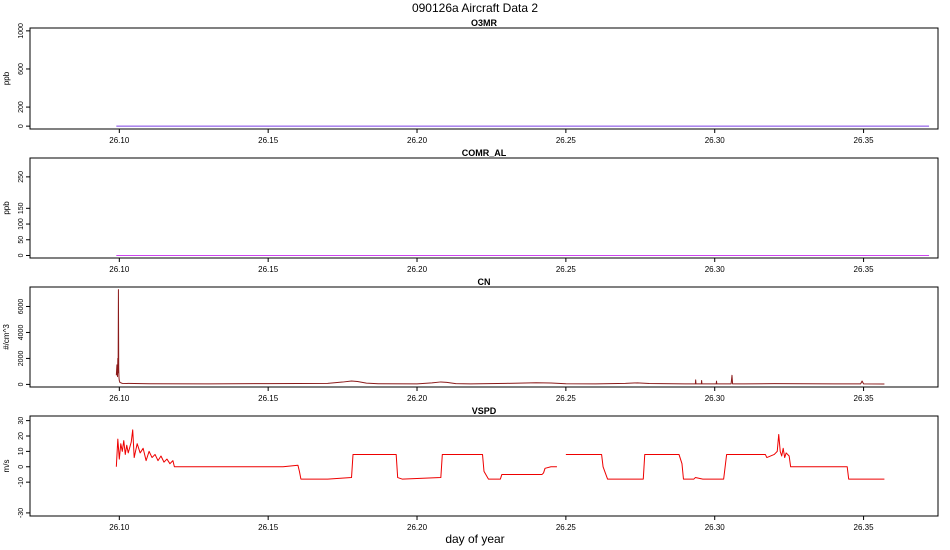 This screenshot has width=950, height=550. Describe the element at coordinates (21, 359) in the screenshot. I see `y-tick-label: 2000` at that location.